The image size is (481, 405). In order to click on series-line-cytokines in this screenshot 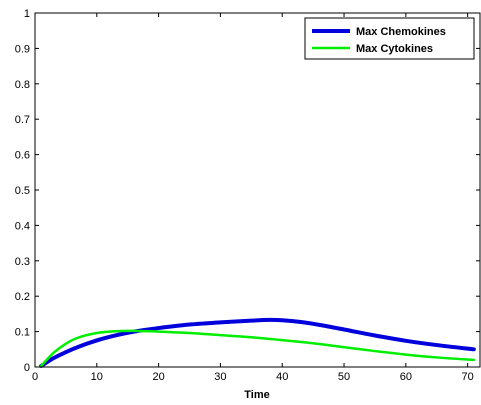, I will do `click(257, 348)`.